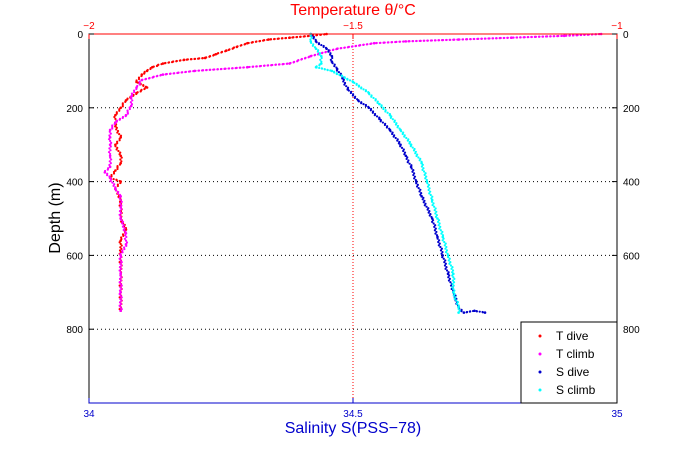 The width and height of the screenshot is (681, 454). What do you see at coordinates (80, 35) in the screenshot?
I see `depth-tick-label-left: 0` at bounding box center [80, 35].